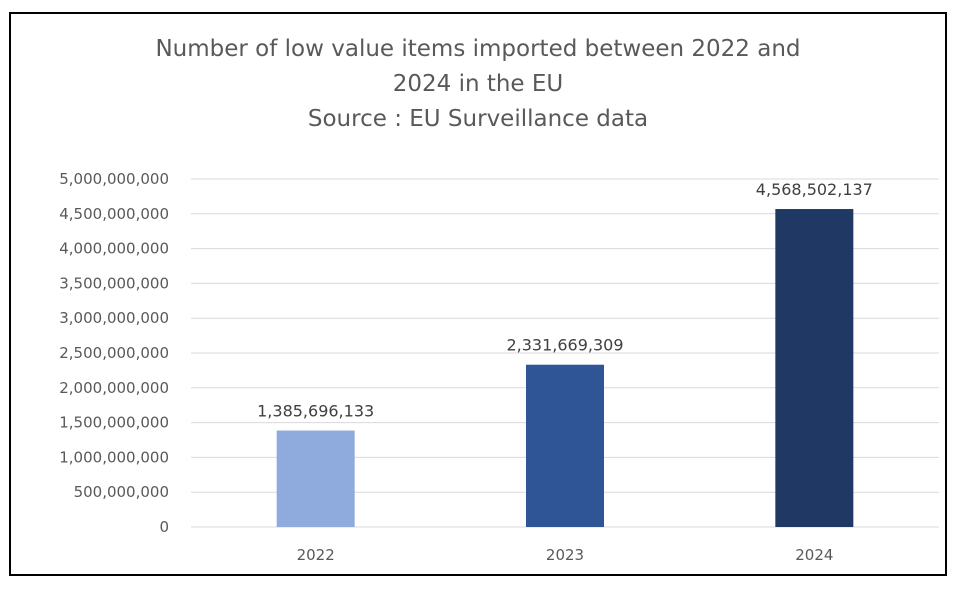  What do you see at coordinates (114, 249) in the screenshot?
I see `y-tick-label: 4,000,000,000` at bounding box center [114, 249].